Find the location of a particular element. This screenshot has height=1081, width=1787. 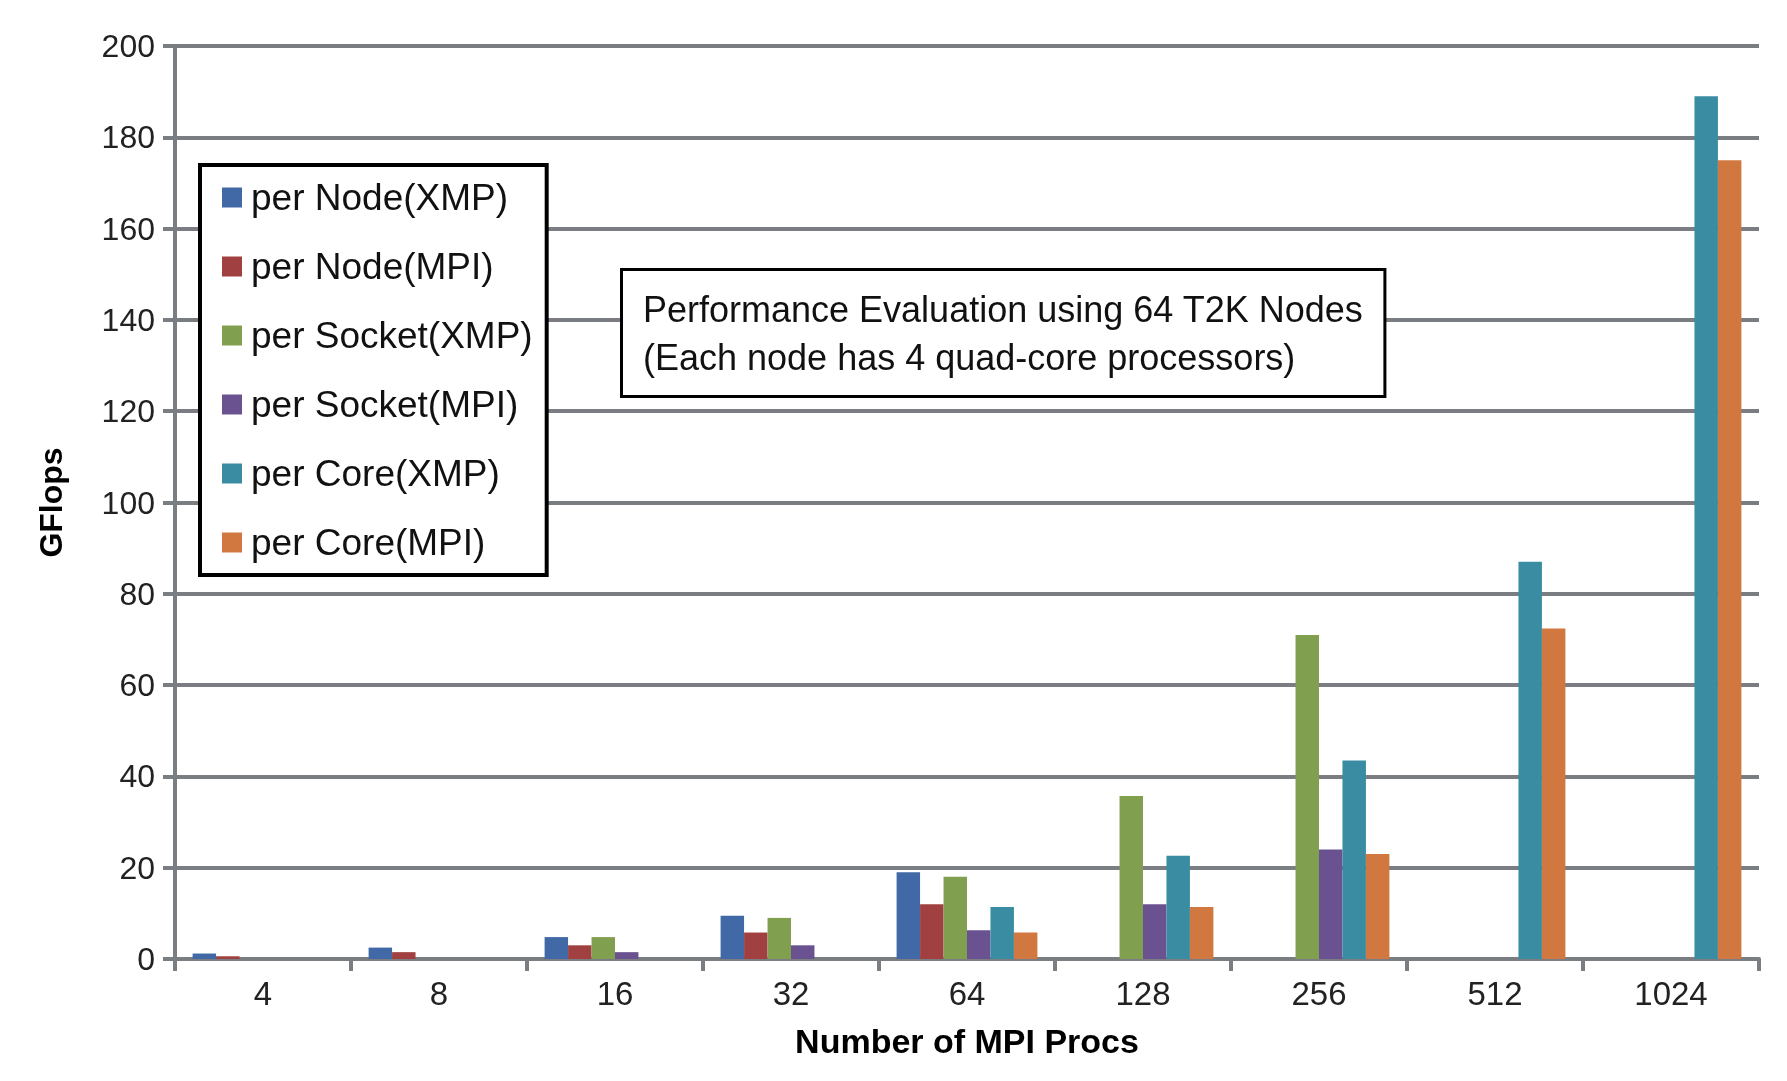

y-tick-label: 80 is located at coordinates (137, 593).